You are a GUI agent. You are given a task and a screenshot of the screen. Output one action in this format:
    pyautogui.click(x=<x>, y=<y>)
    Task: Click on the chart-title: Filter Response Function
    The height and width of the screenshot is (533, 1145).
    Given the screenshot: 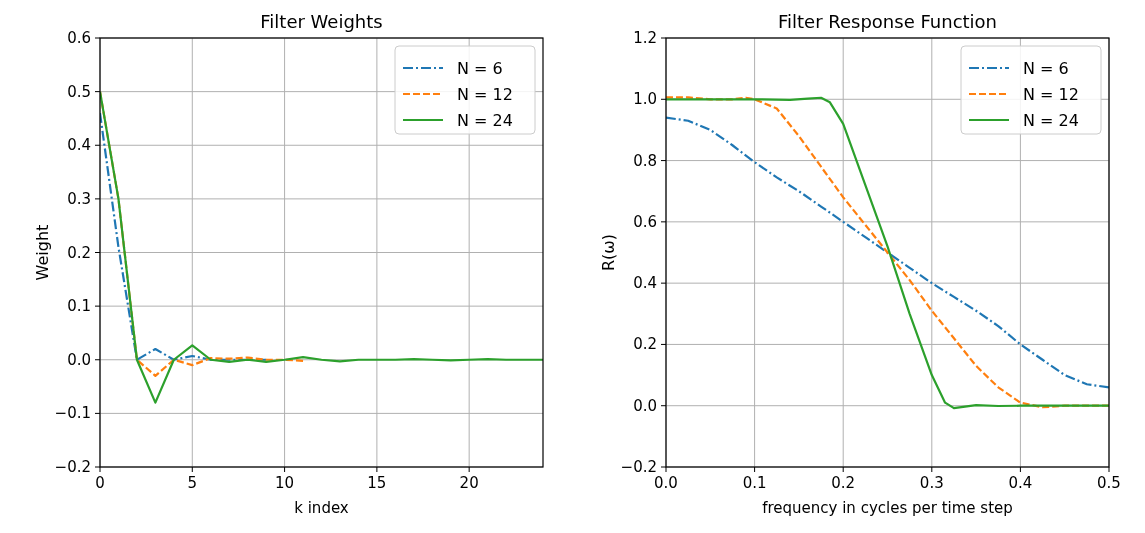 What is the action you would take?
    pyautogui.click(x=887, y=21)
    